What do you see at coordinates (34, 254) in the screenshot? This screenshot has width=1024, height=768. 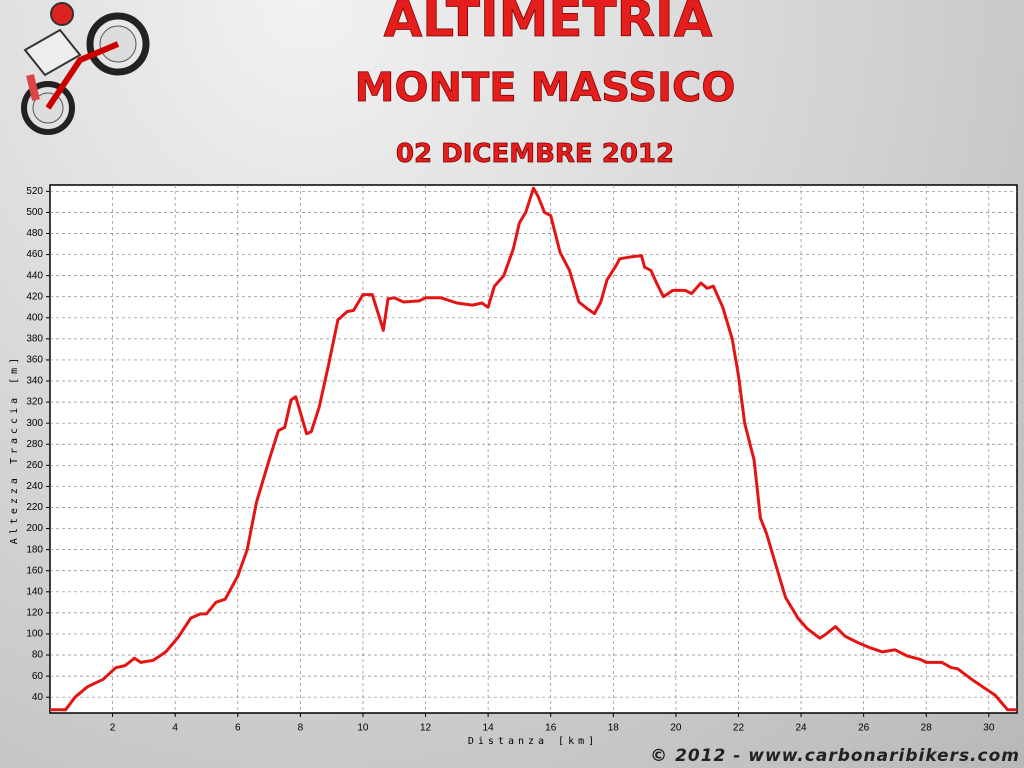 I see `y-tick-label: 460` at bounding box center [34, 254].